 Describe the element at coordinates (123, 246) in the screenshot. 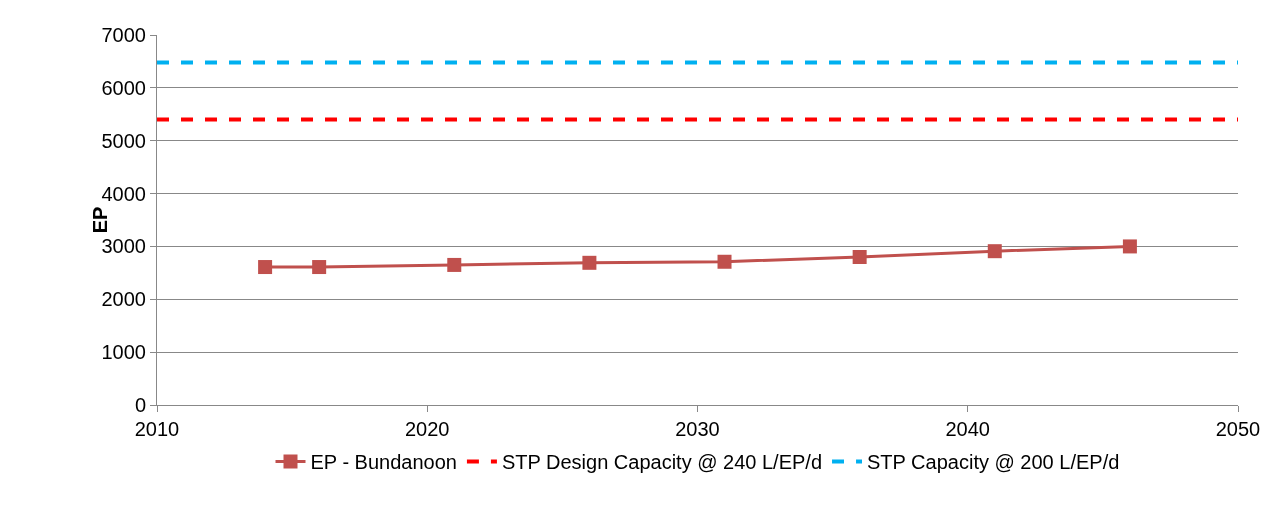

I see `y-tick-label: 3000` at that location.